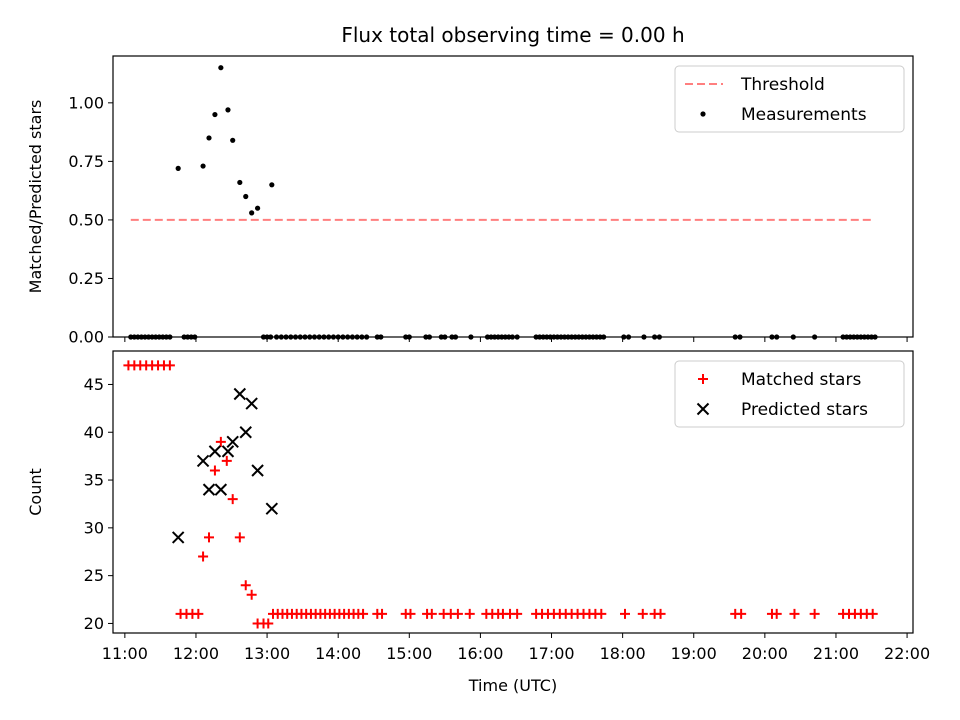 This screenshot has height=720, width=960. Describe the element at coordinates (94, 480) in the screenshot. I see `y-tick-label: 35` at that location.